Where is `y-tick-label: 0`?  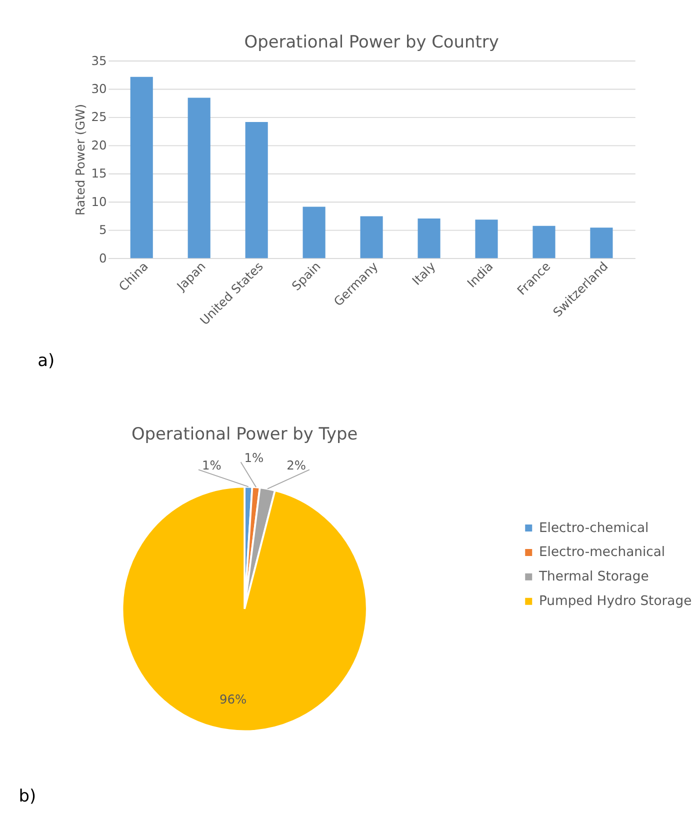 y-tick-label: 0 is located at coordinates (102, 258).